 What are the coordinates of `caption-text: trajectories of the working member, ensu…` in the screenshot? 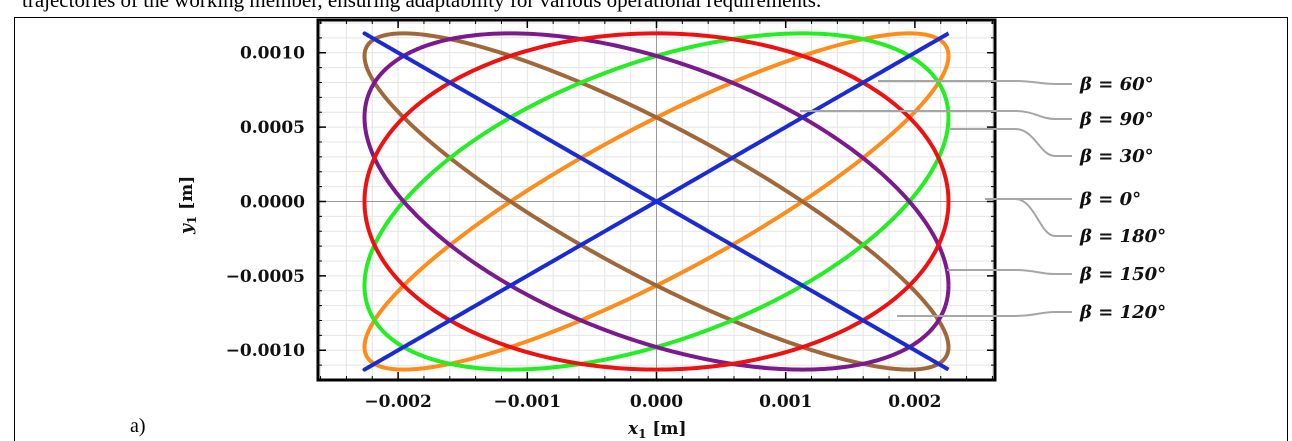 It's located at (422, 6).